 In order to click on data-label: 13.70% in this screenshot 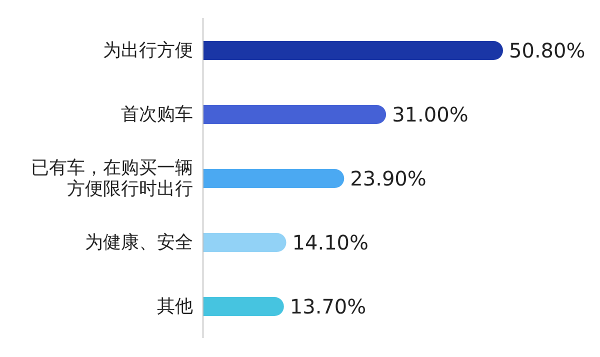, I will do `click(328, 306)`.